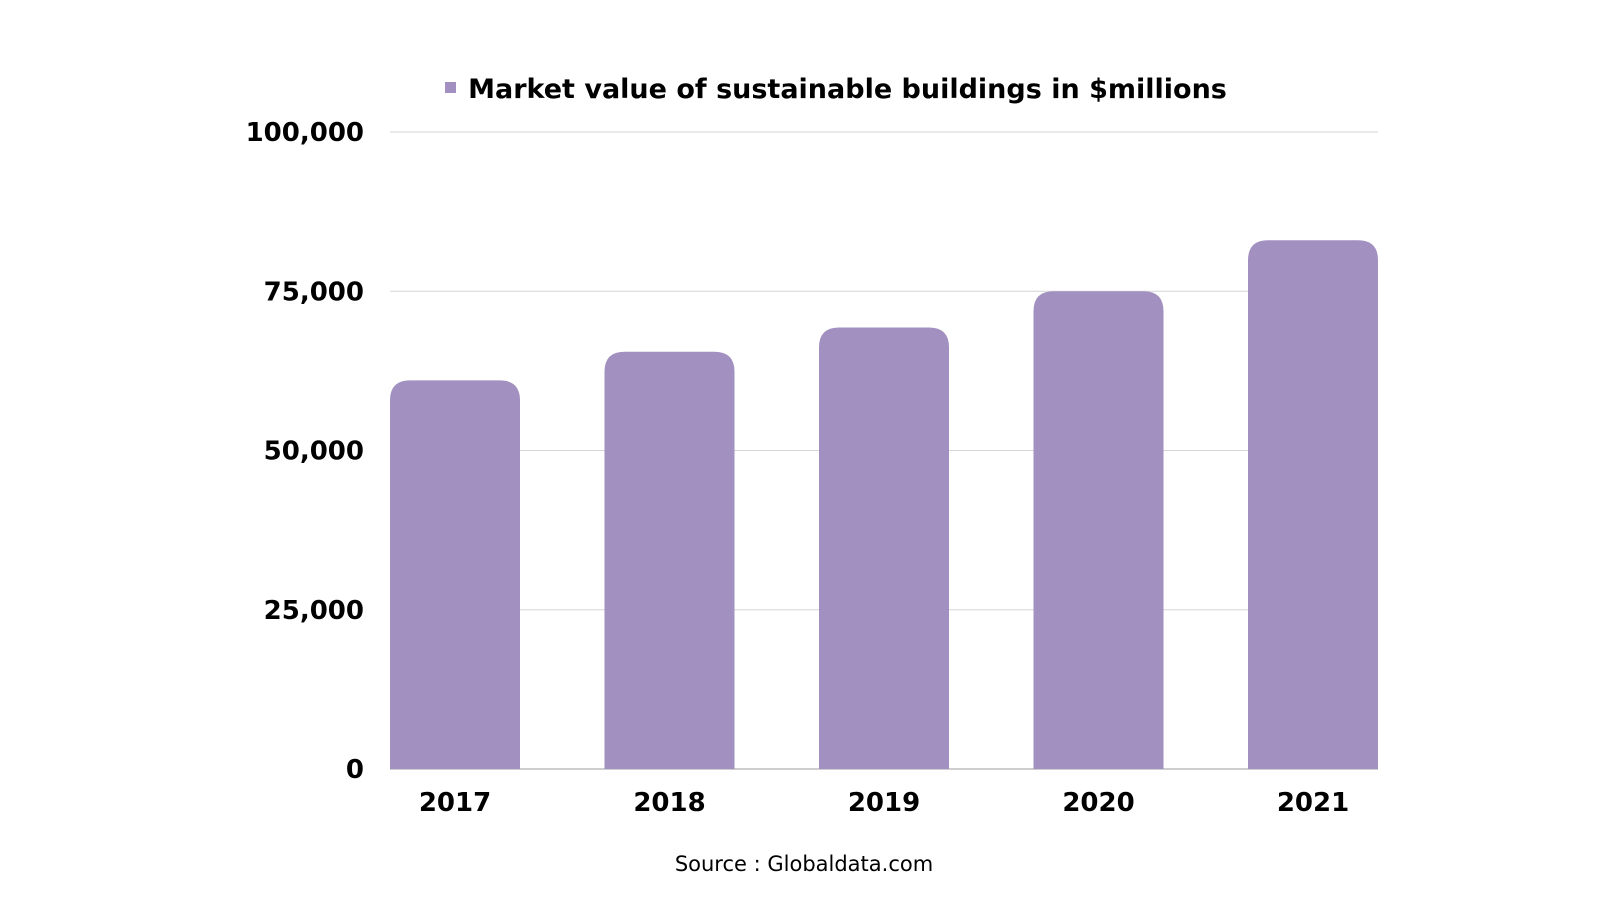 The image size is (1600, 900). I want to click on y-axis-tick-labels: 0 25,000 50,000 75,000 100,000, so click(305, 451).